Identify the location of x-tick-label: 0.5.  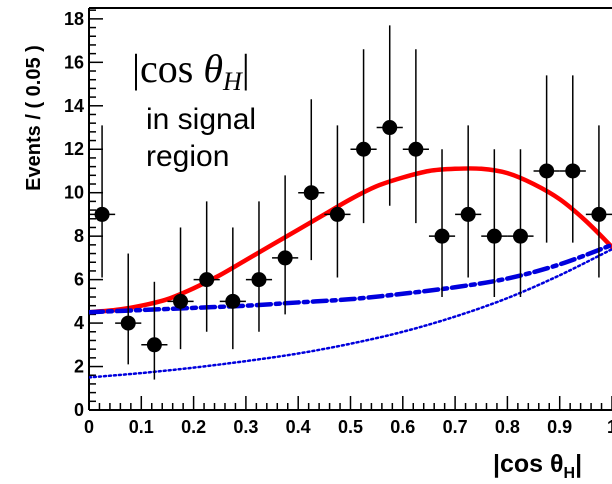
(350, 427).